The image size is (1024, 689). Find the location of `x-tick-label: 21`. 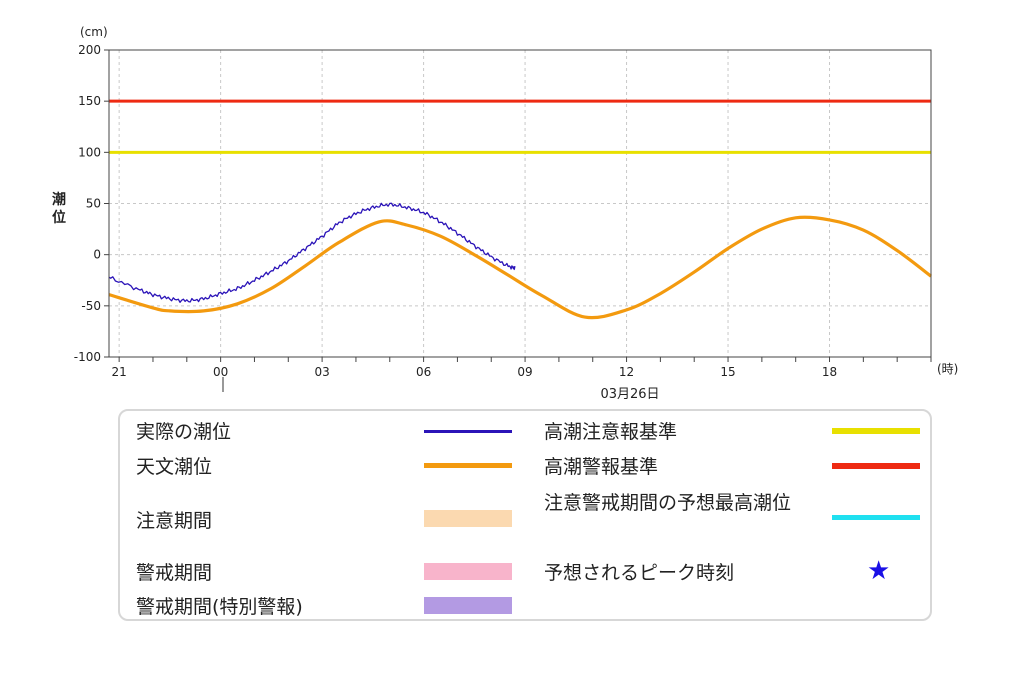

x-tick-label: 21 is located at coordinates (119, 372).